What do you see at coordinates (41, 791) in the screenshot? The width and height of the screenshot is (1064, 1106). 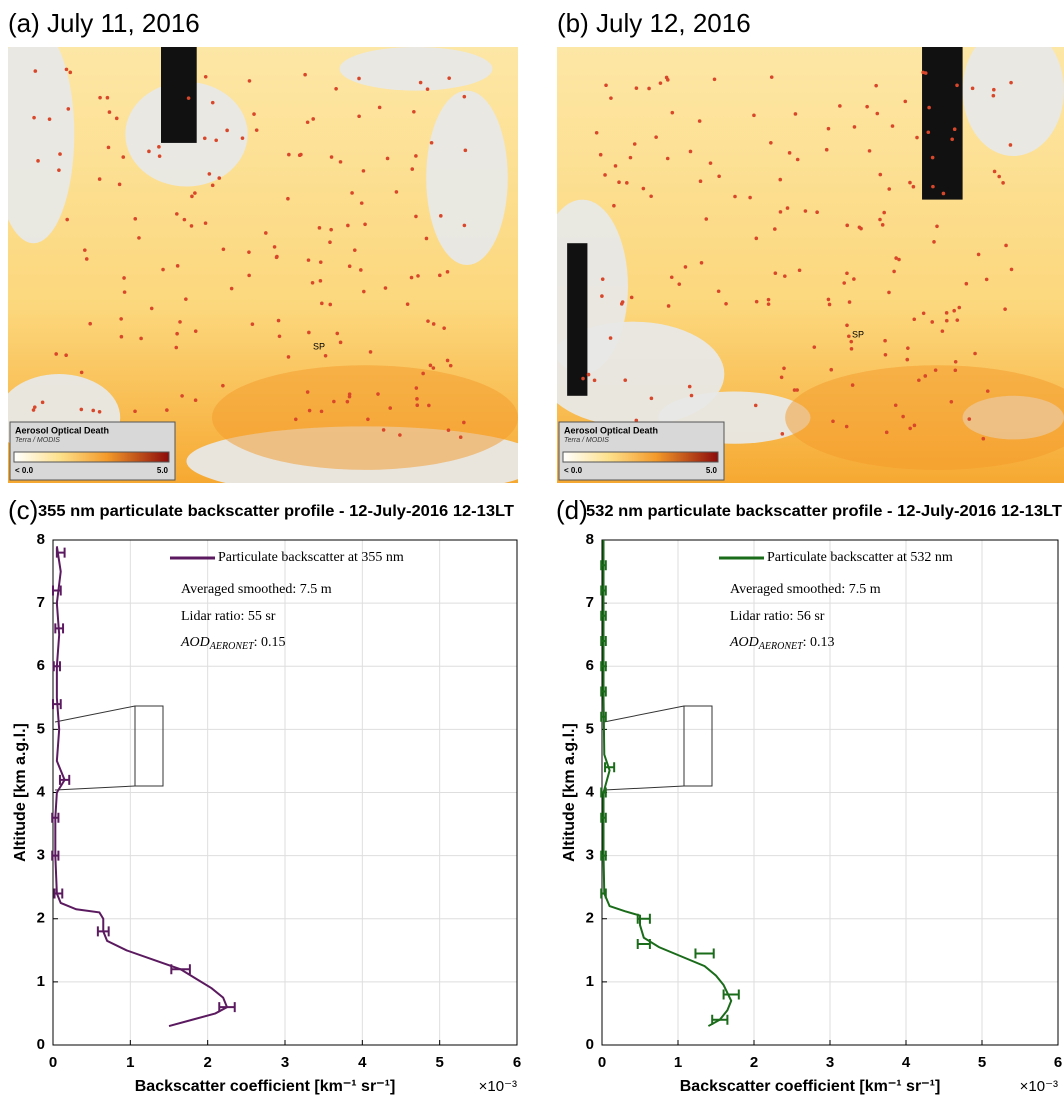 I see `y-tick-label: 4` at bounding box center [41, 791].